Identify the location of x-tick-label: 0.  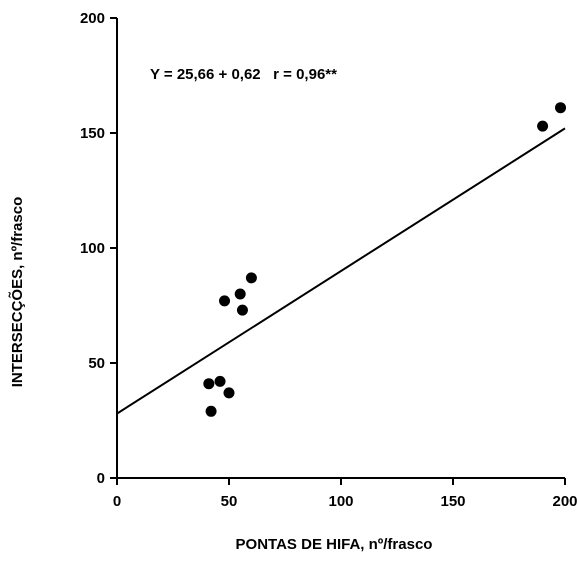
(117, 501).